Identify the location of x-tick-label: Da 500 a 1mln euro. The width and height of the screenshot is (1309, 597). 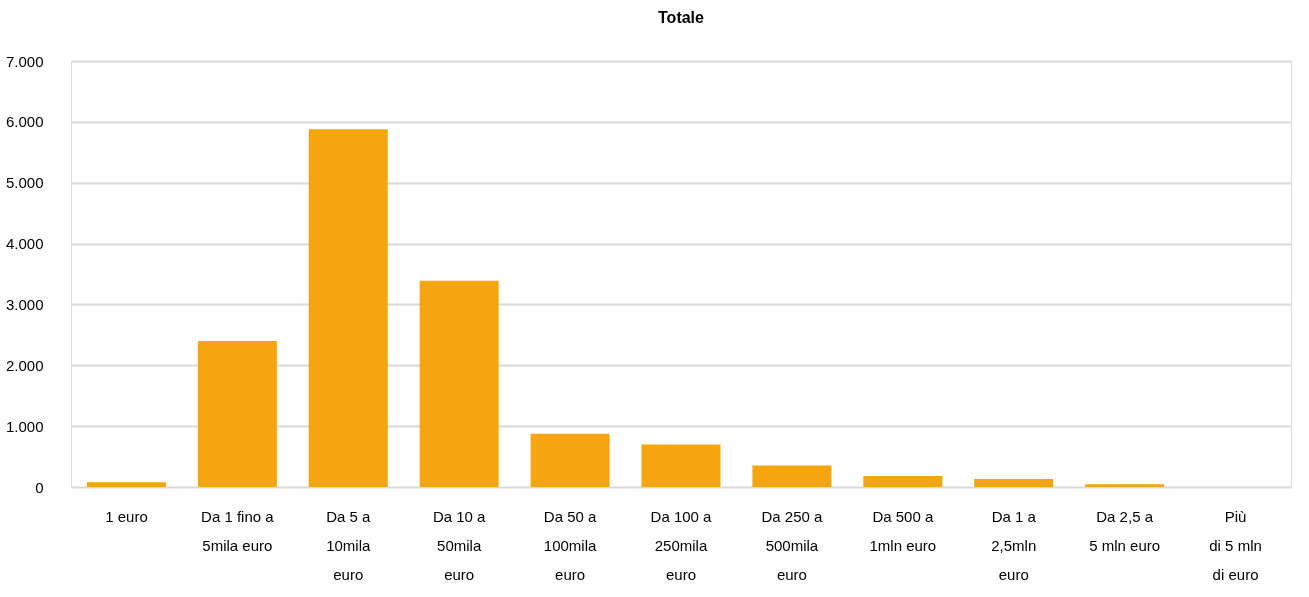
(903, 530).